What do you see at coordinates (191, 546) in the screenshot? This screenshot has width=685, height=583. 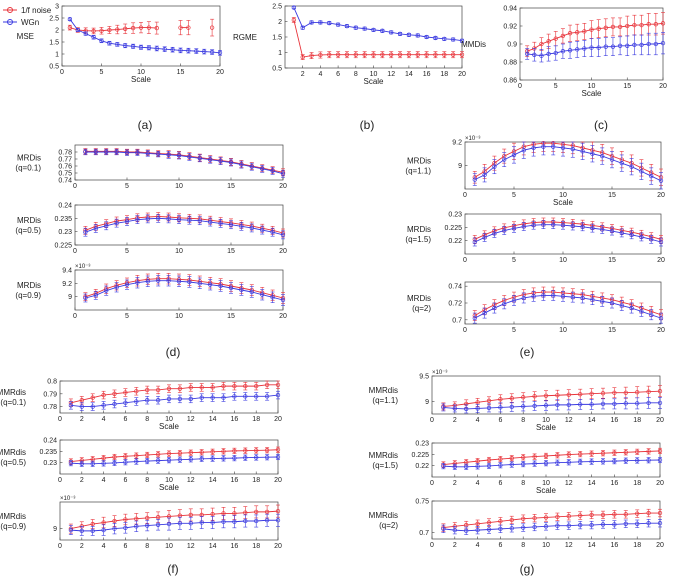 I see `x-tick-label-f3: 12` at bounding box center [191, 546].